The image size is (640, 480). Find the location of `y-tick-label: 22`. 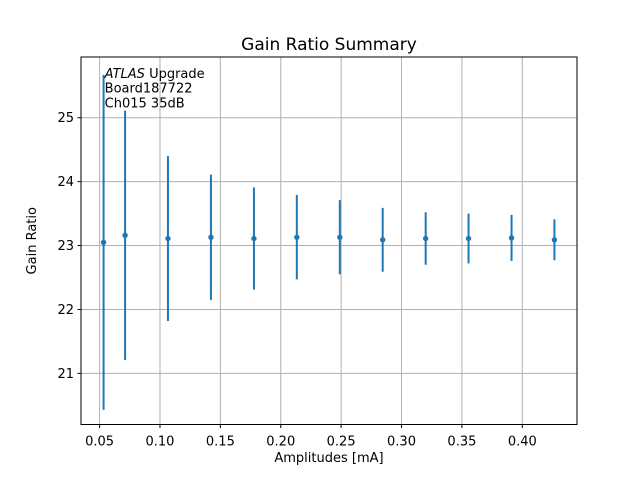

y-tick-label: 22 is located at coordinates (65, 310).